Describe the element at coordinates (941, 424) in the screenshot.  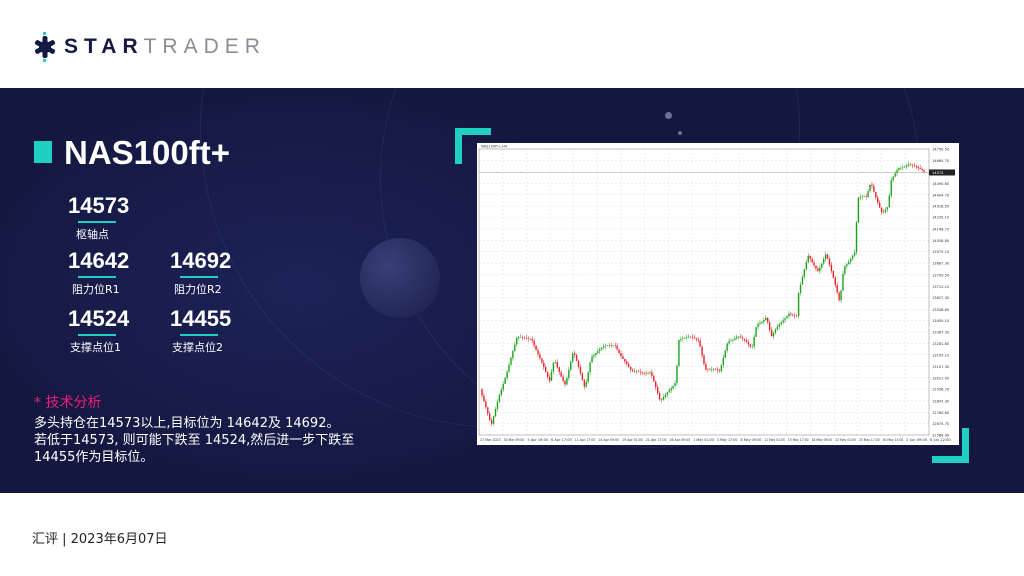
I see `y-tick-label: 12675.70` at that location.